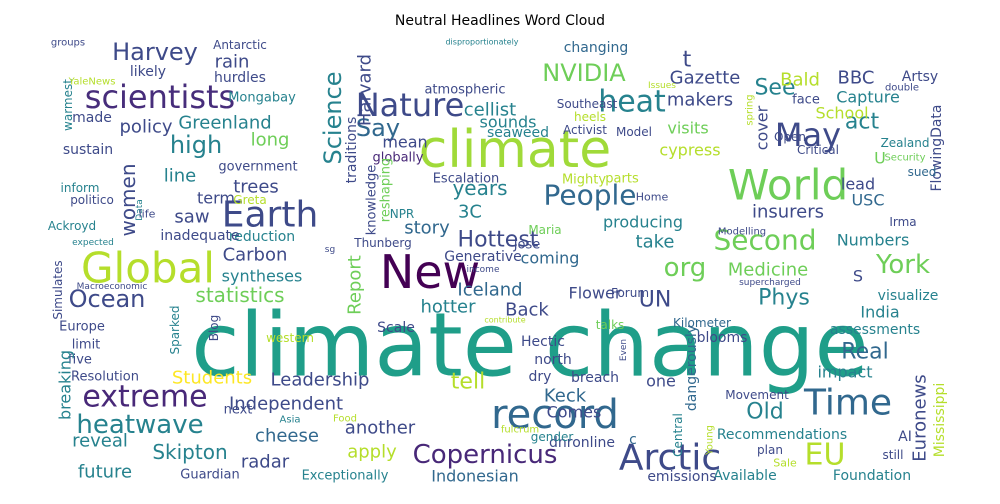 This screenshot has height=504, width=1000. I want to click on word: western, so click(290, 338).